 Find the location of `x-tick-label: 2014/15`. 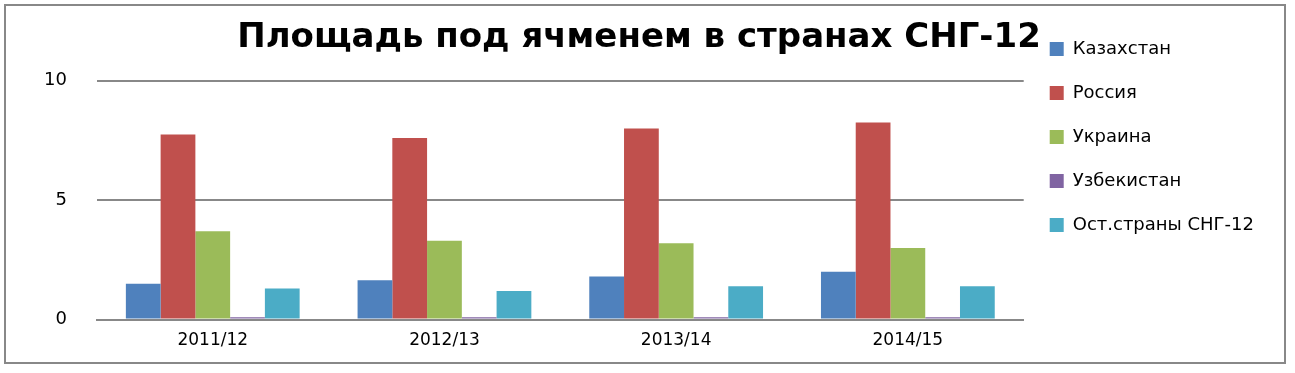

x-tick-label: 2014/15 is located at coordinates (908, 339).